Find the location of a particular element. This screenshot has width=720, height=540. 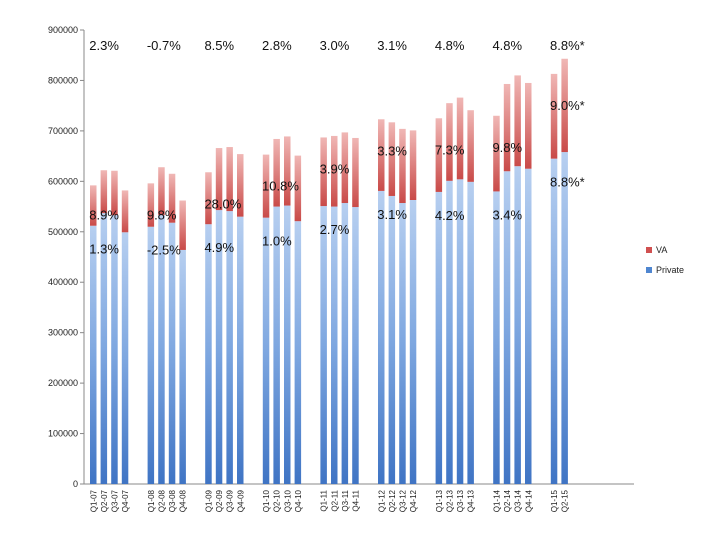

x-tick-label: Q1-14 is located at coordinates (496, 500).